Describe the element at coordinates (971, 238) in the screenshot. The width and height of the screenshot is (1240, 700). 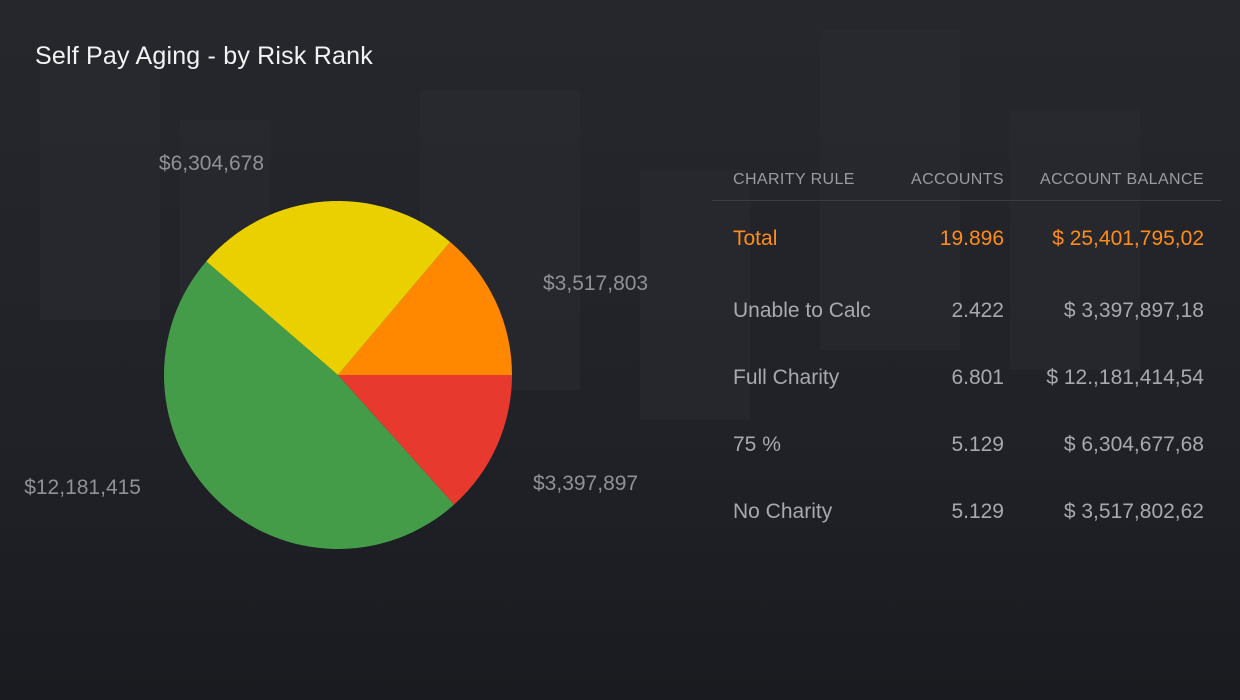
I see `cell-accounts: 19.896` at that location.